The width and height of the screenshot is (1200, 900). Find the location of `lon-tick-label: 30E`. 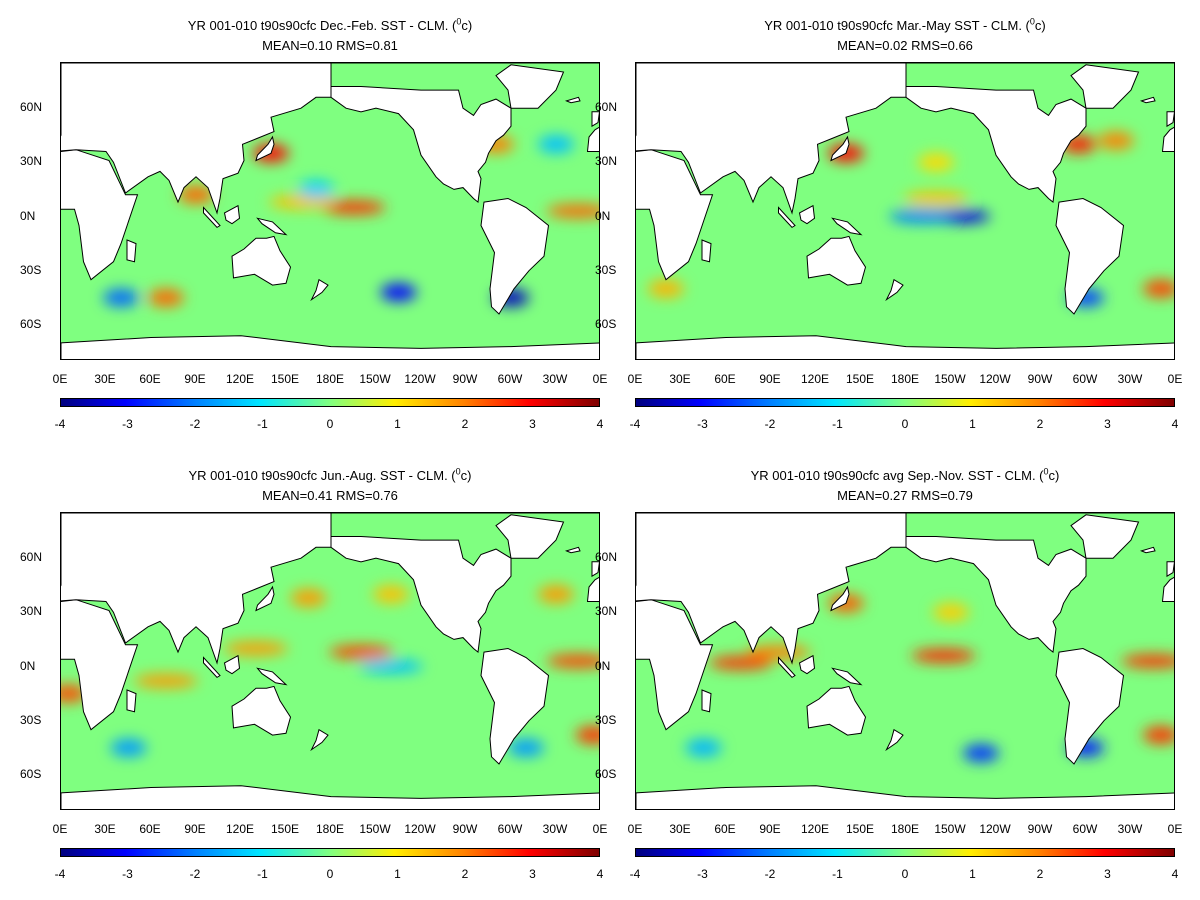

lon-tick-label: 30E is located at coordinates (680, 379).